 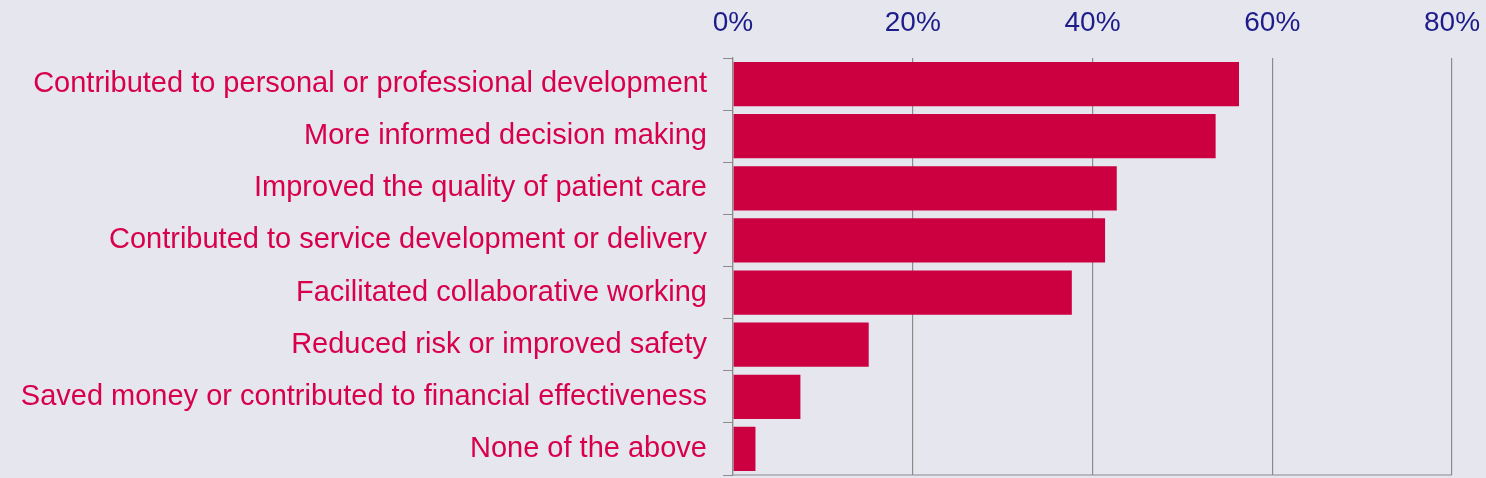 What do you see at coordinates (499, 342) in the screenshot?
I see `y-tick-label: Reduced risk or improved safety` at bounding box center [499, 342].